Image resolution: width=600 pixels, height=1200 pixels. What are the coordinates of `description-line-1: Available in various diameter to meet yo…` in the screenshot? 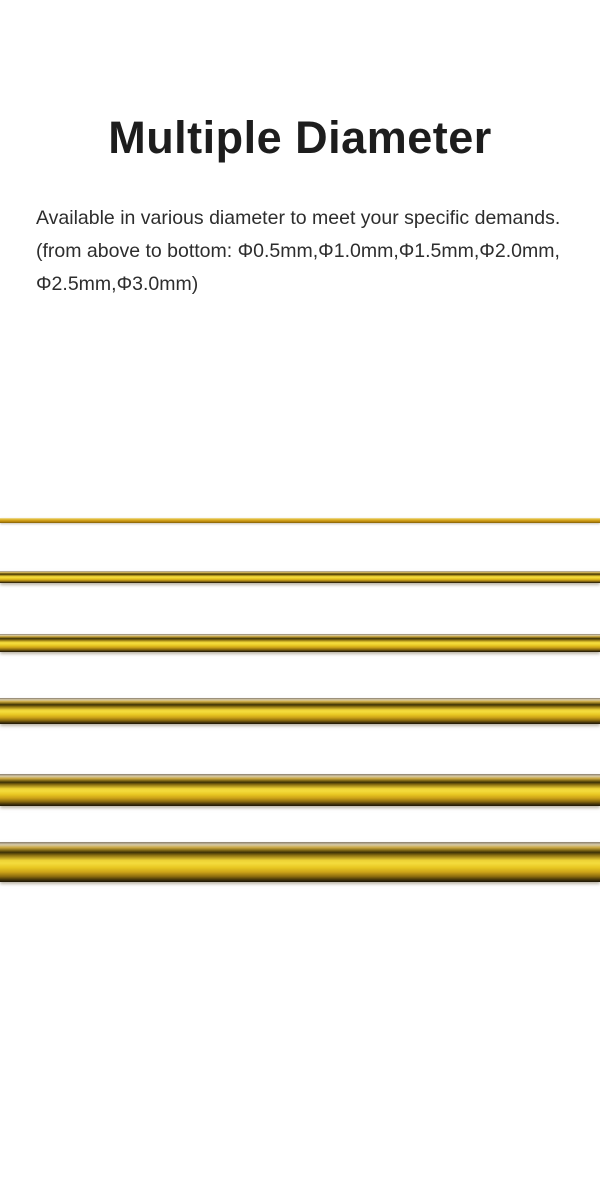 It's located at (298, 218).